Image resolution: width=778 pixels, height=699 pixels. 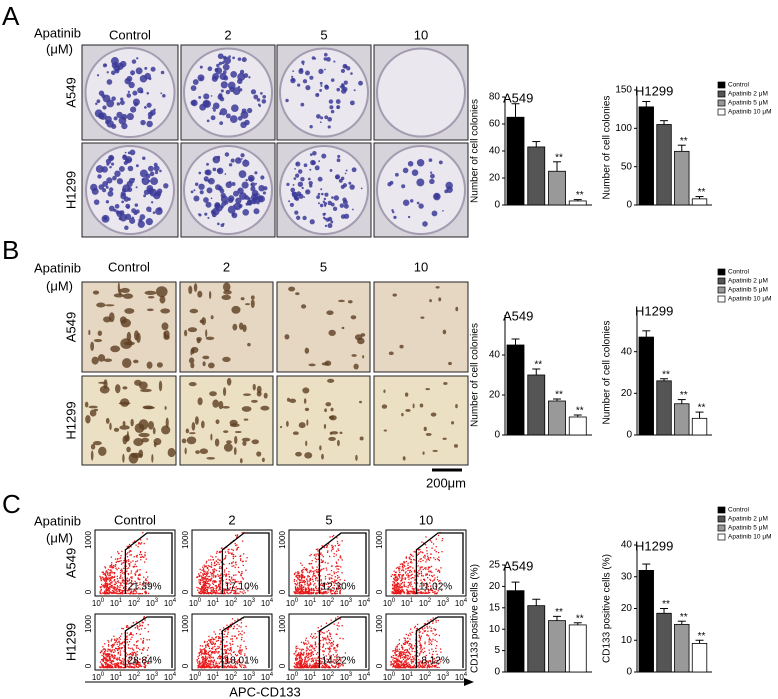 What do you see at coordinates (148, 563) in the screenshot?
I see `gate` at bounding box center [148, 563].